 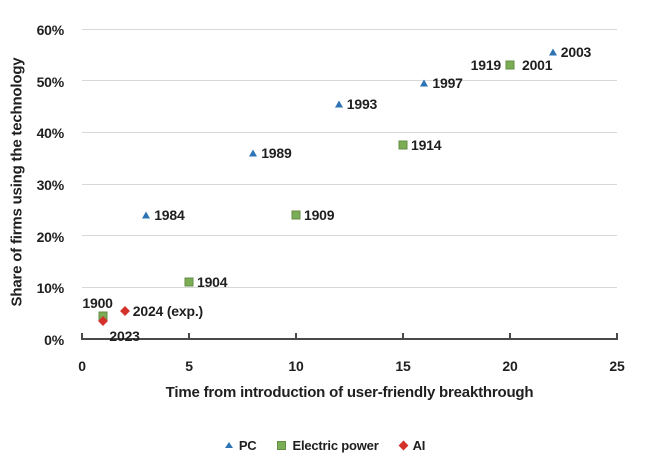 What do you see at coordinates (403, 445) in the screenshot?
I see `diamond-icon` at bounding box center [403, 445].